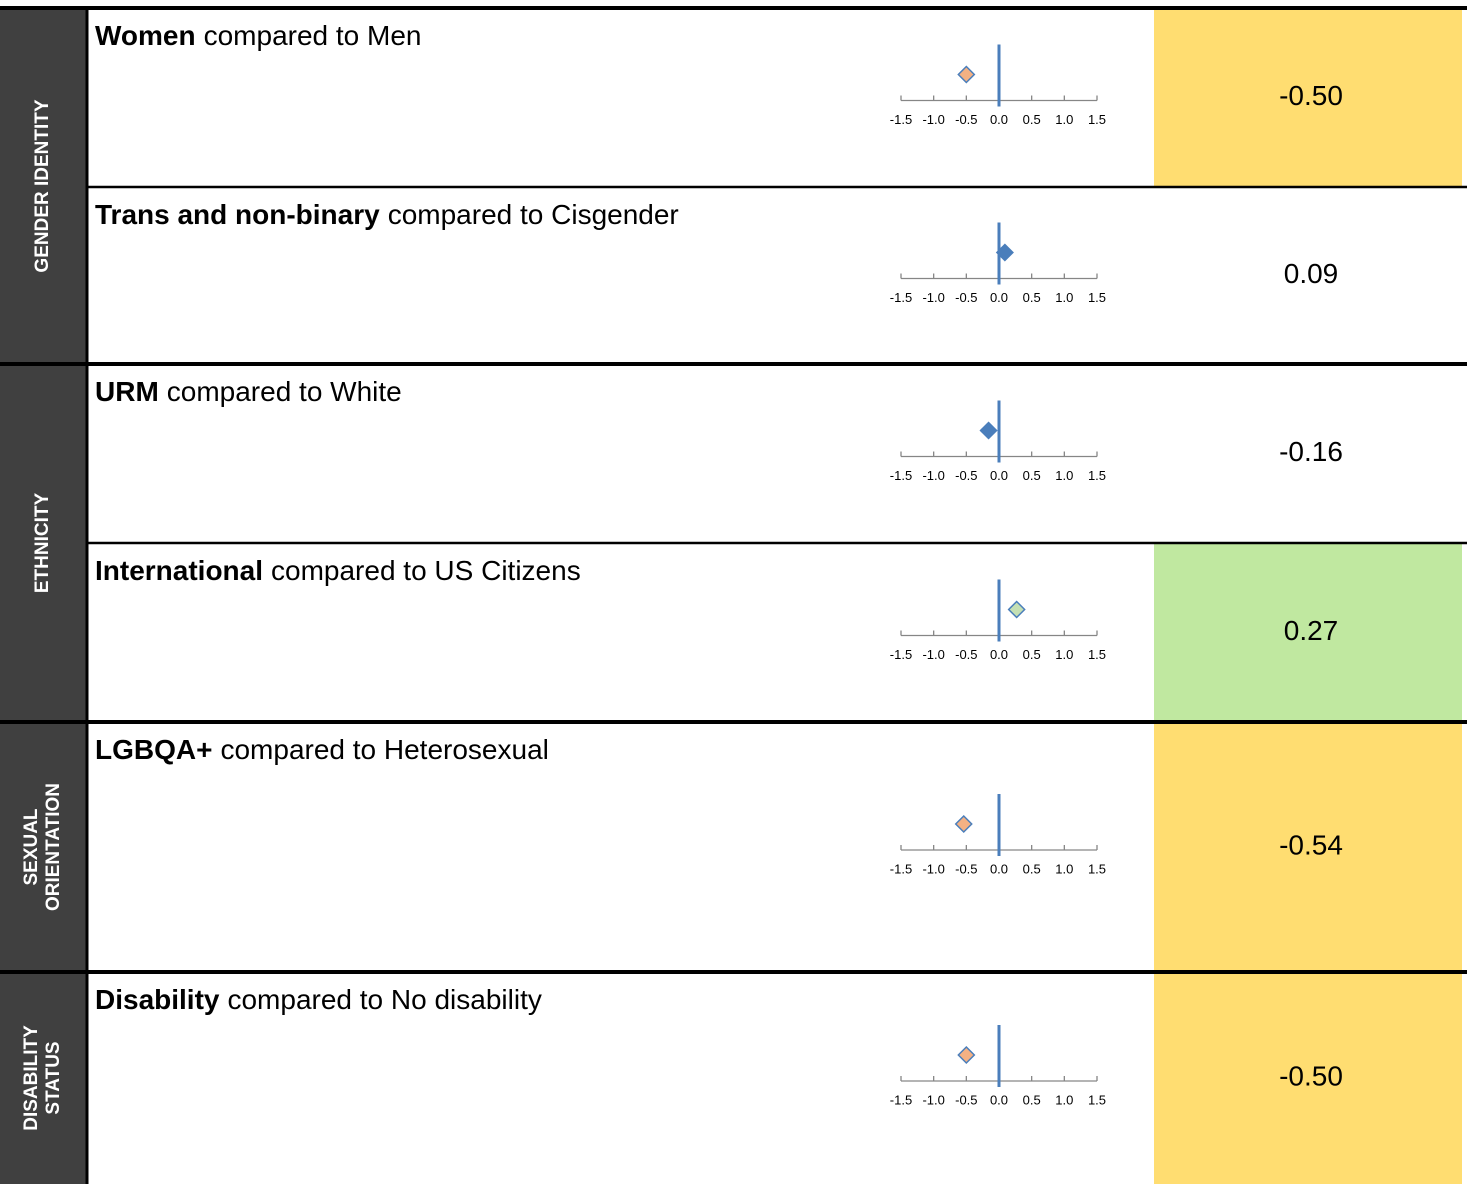 This screenshot has height=1184, width=1467. I want to click on label-bold: International, so click(179, 570).